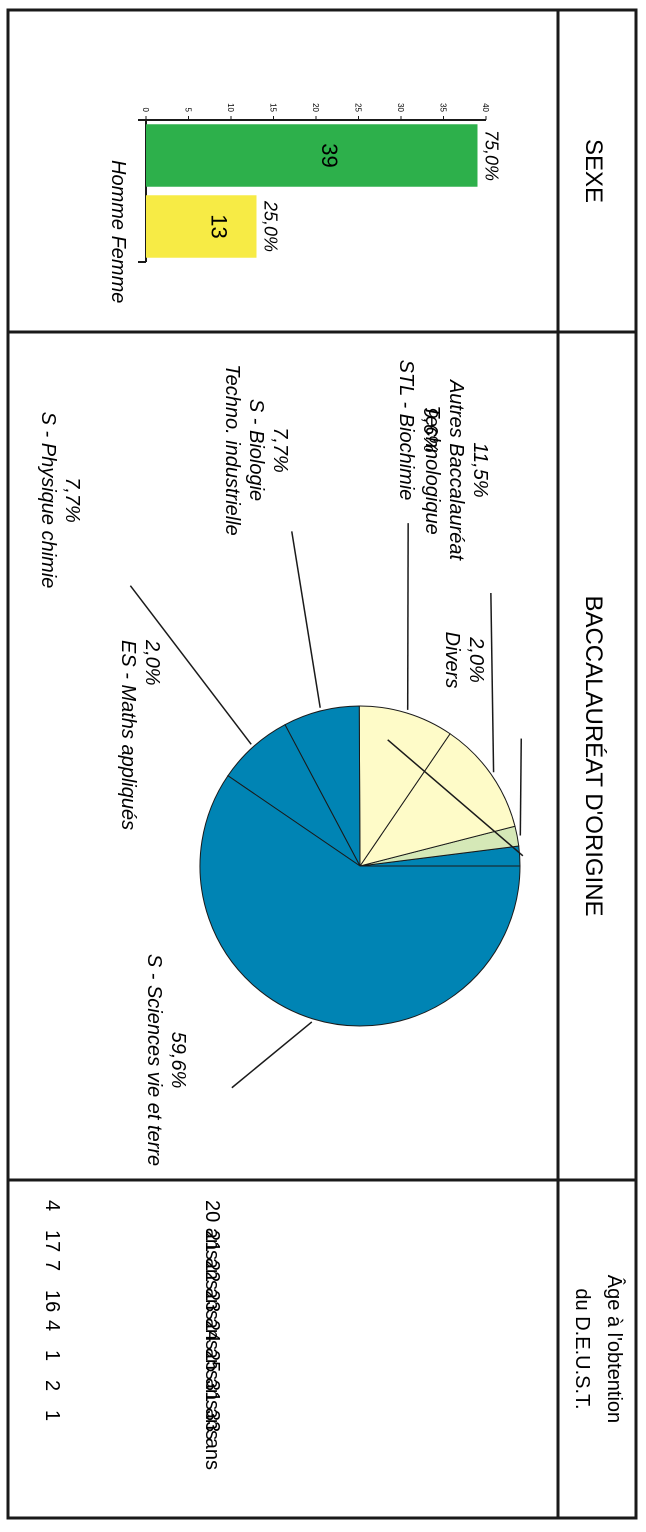 The image size is (646, 1532). What do you see at coordinates (212, 1380) in the screenshot?
I see `age-row-label: 25 ans` at bounding box center [212, 1380].